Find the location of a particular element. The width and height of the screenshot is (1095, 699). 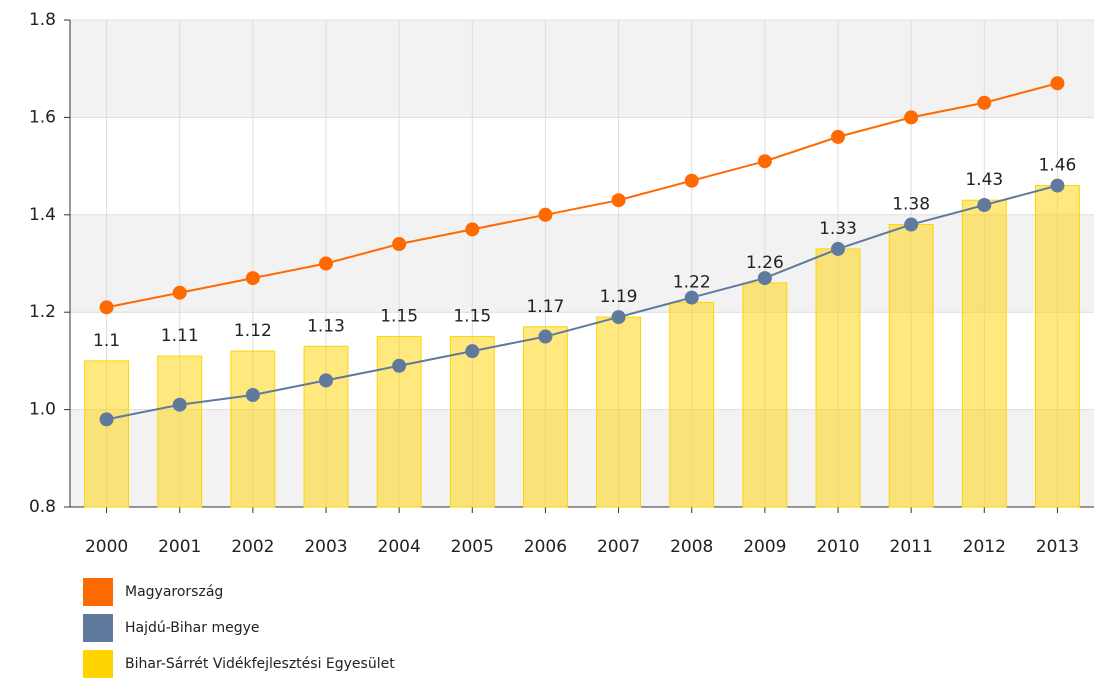

x-tick-label: 2006 is located at coordinates (545, 547).